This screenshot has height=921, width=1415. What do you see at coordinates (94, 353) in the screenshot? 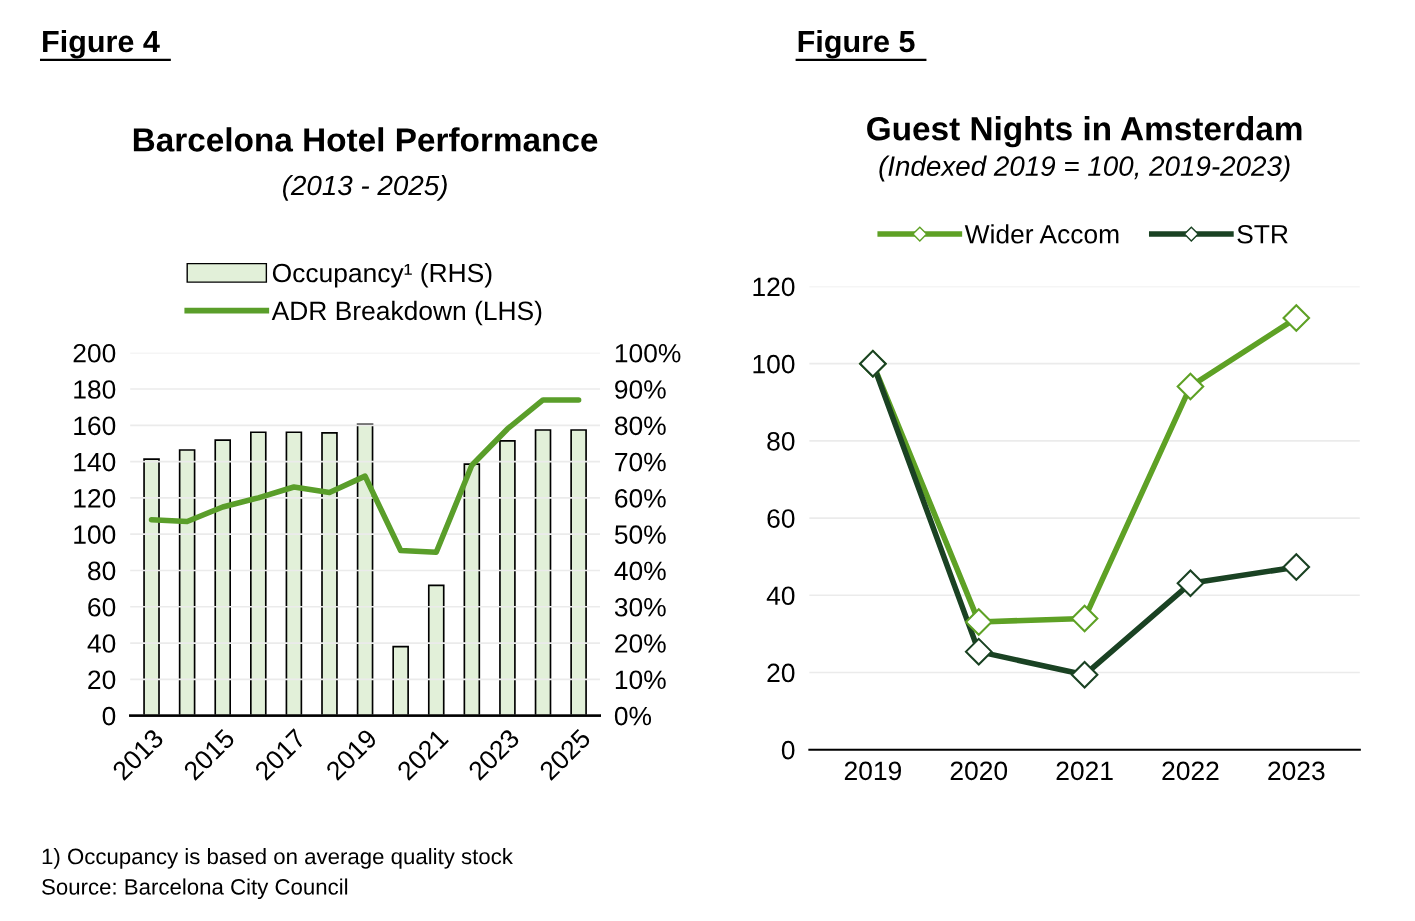
I see `y-tick-label: 200` at bounding box center [94, 353].